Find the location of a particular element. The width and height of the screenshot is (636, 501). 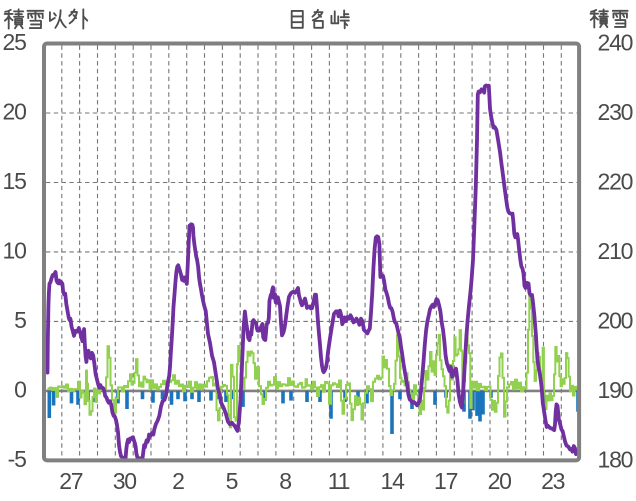

svg-text: 230 is located at coordinates (615, 112).